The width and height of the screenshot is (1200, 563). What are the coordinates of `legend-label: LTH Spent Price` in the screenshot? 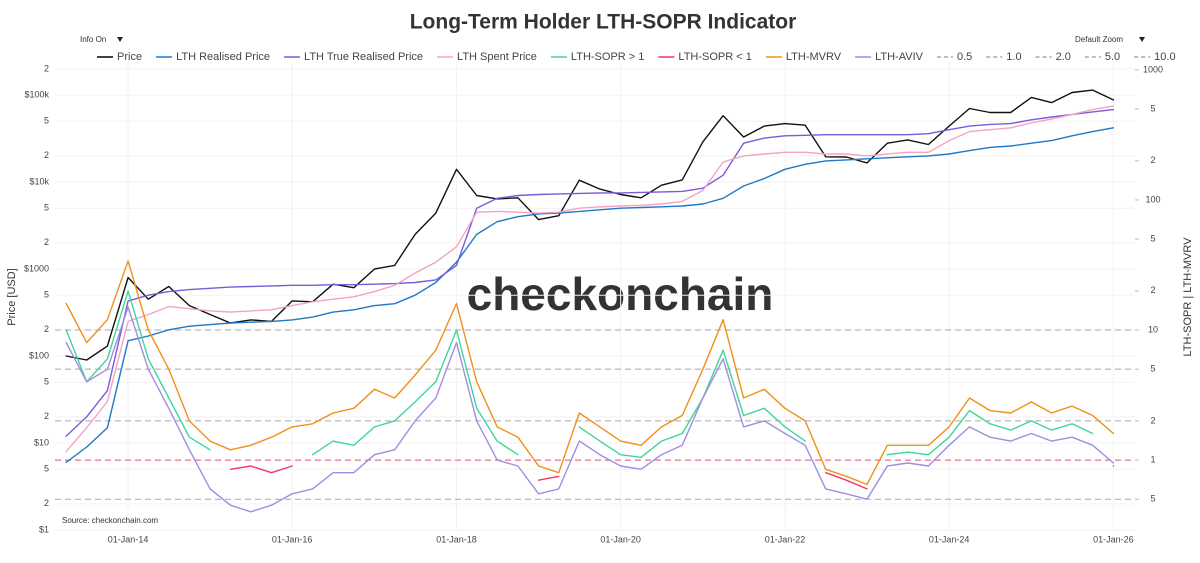 It's located at (497, 57).